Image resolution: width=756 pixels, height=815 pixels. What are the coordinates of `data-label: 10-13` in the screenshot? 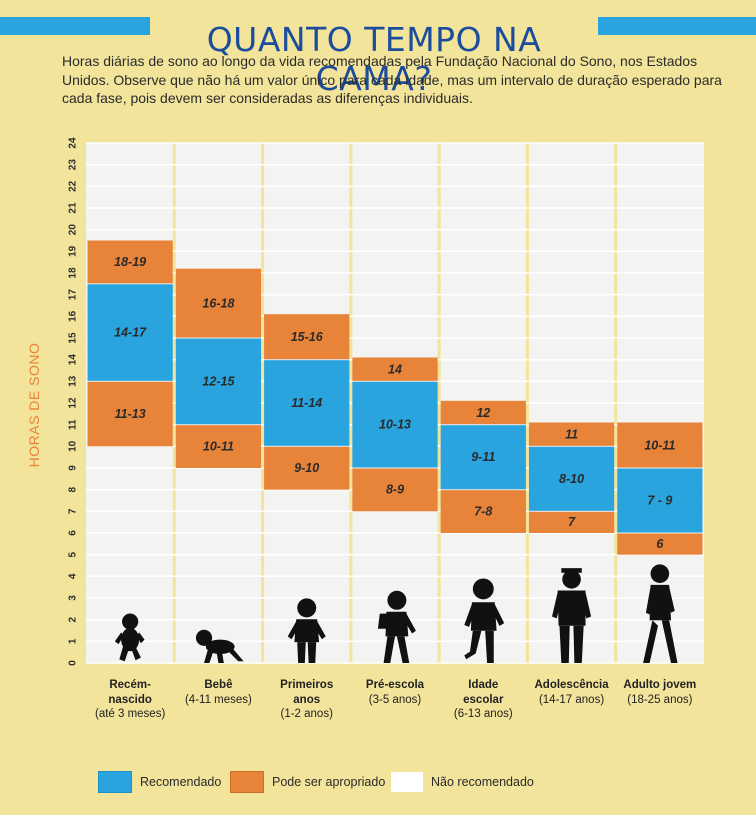 It's located at (395, 425).